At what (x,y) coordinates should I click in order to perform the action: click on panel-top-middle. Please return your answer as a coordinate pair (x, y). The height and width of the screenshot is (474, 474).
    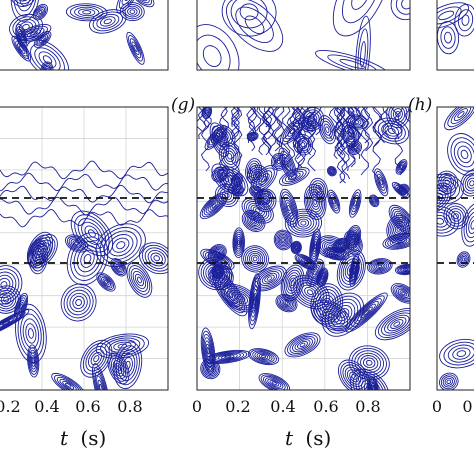
    Looking at the image, I should click on (303, 35).